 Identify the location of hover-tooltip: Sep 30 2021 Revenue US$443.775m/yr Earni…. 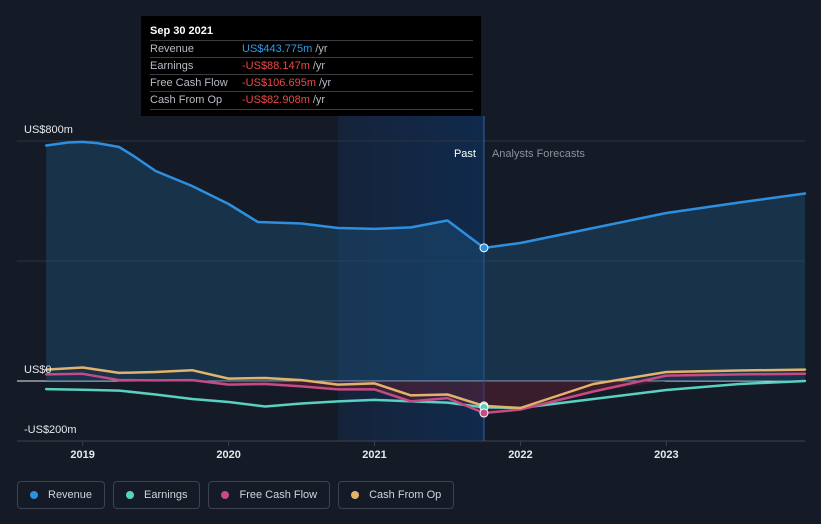
(311, 66).